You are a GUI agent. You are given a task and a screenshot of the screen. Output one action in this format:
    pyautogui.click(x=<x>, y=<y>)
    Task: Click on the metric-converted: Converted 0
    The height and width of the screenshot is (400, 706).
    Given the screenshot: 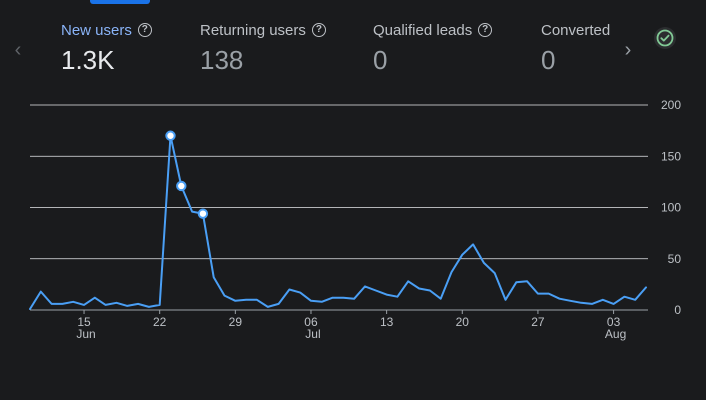 What is the action you would take?
    pyautogui.click(x=577, y=48)
    